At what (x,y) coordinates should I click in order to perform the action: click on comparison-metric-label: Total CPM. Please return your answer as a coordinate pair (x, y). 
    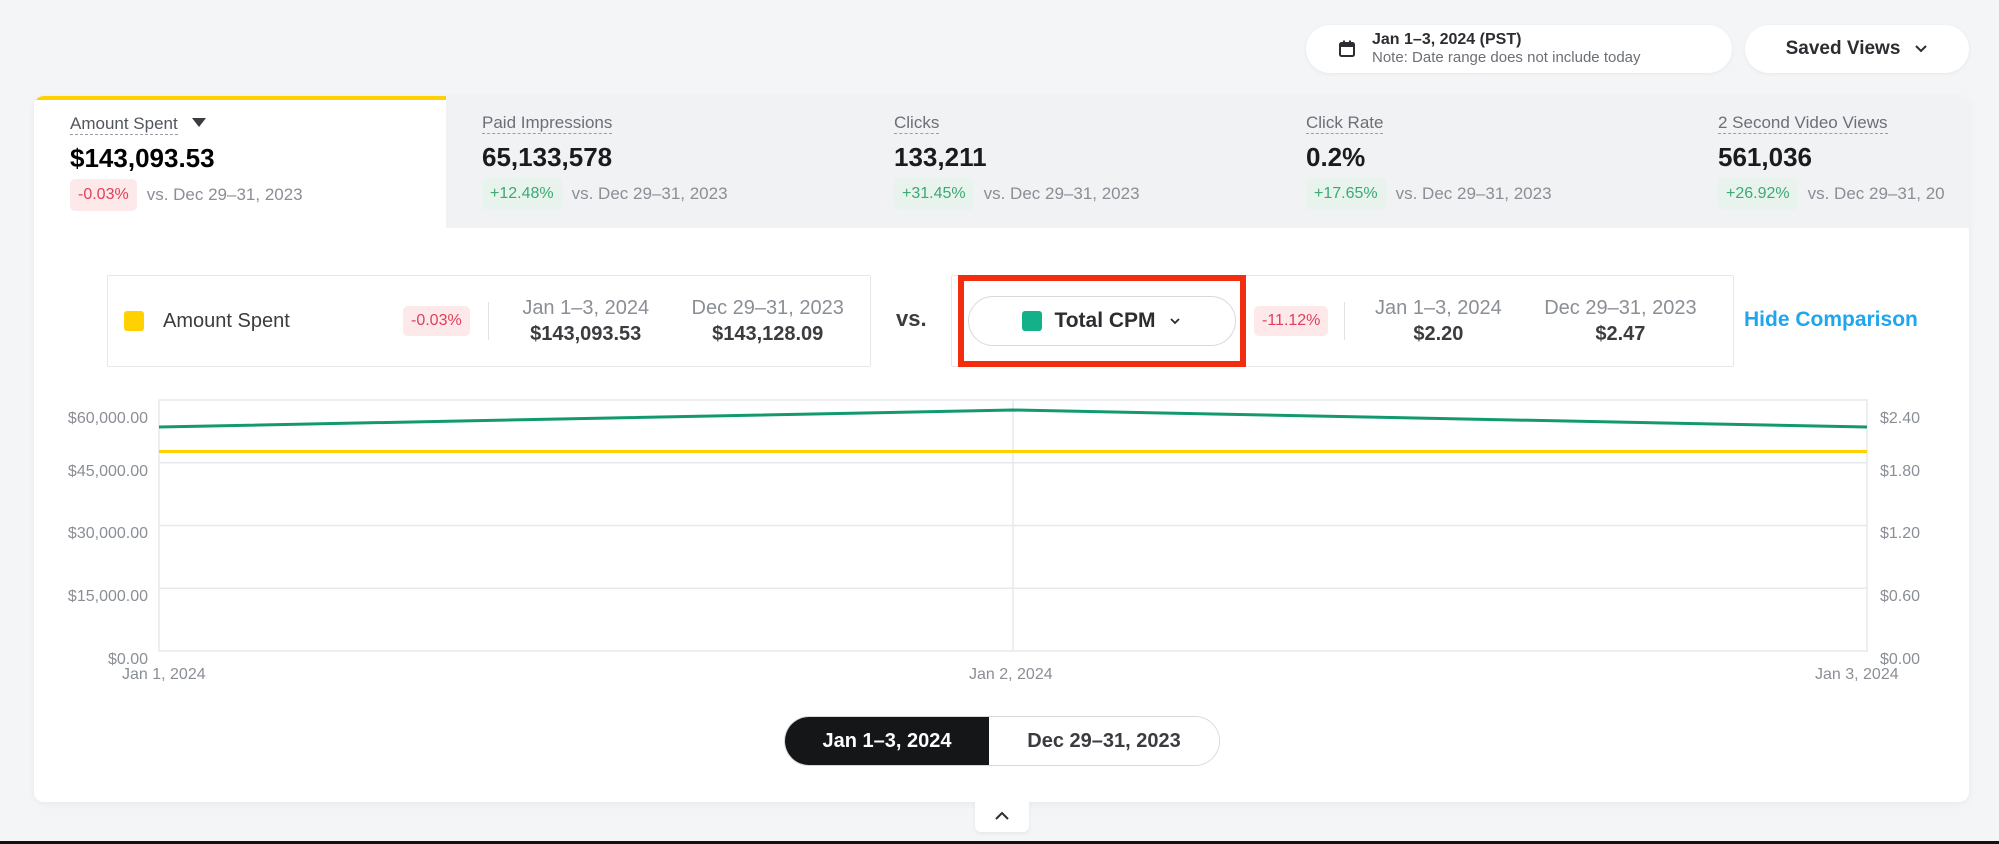
    Looking at the image, I should click on (1105, 320).